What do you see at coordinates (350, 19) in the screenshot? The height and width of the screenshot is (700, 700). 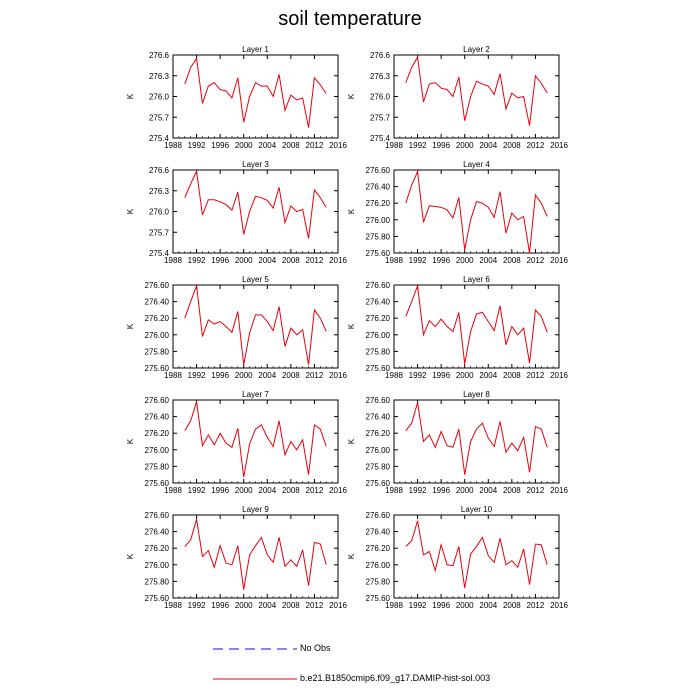 I see `chart-title: soil temperature` at bounding box center [350, 19].